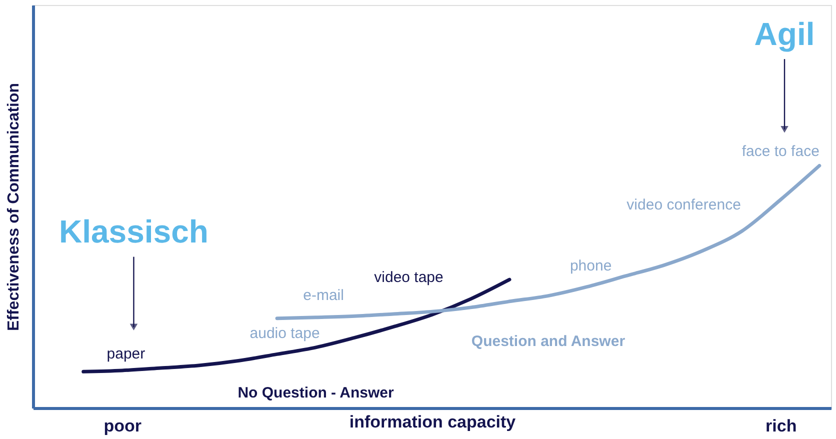 This screenshot has width=836, height=439. I want to click on text: face to face, so click(781, 151).